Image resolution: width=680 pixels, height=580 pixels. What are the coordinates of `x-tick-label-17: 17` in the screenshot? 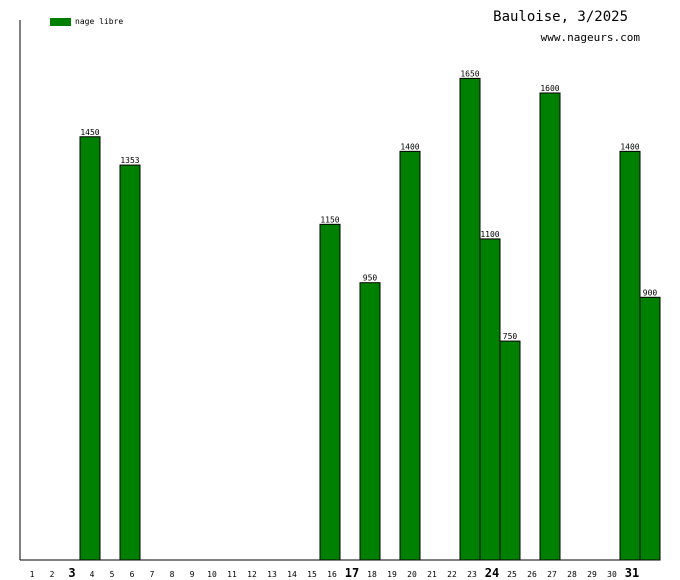 It's located at (352, 573).